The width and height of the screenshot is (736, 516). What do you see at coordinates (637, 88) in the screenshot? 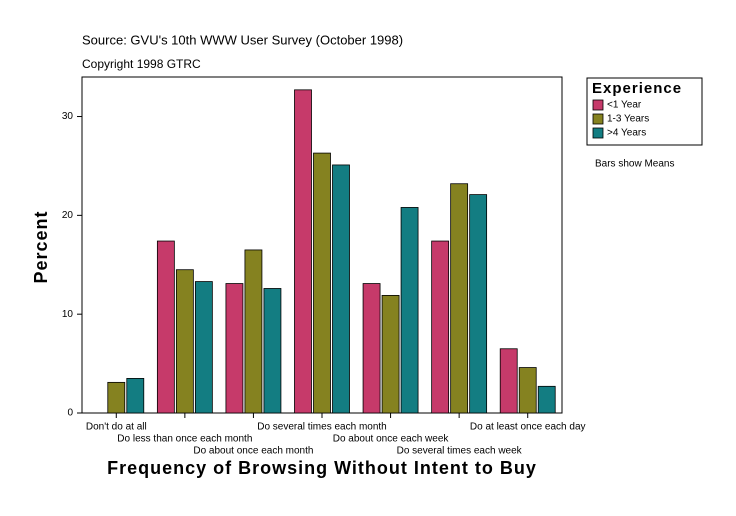
I see `legend-title: Experience` at bounding box center [637, 88].